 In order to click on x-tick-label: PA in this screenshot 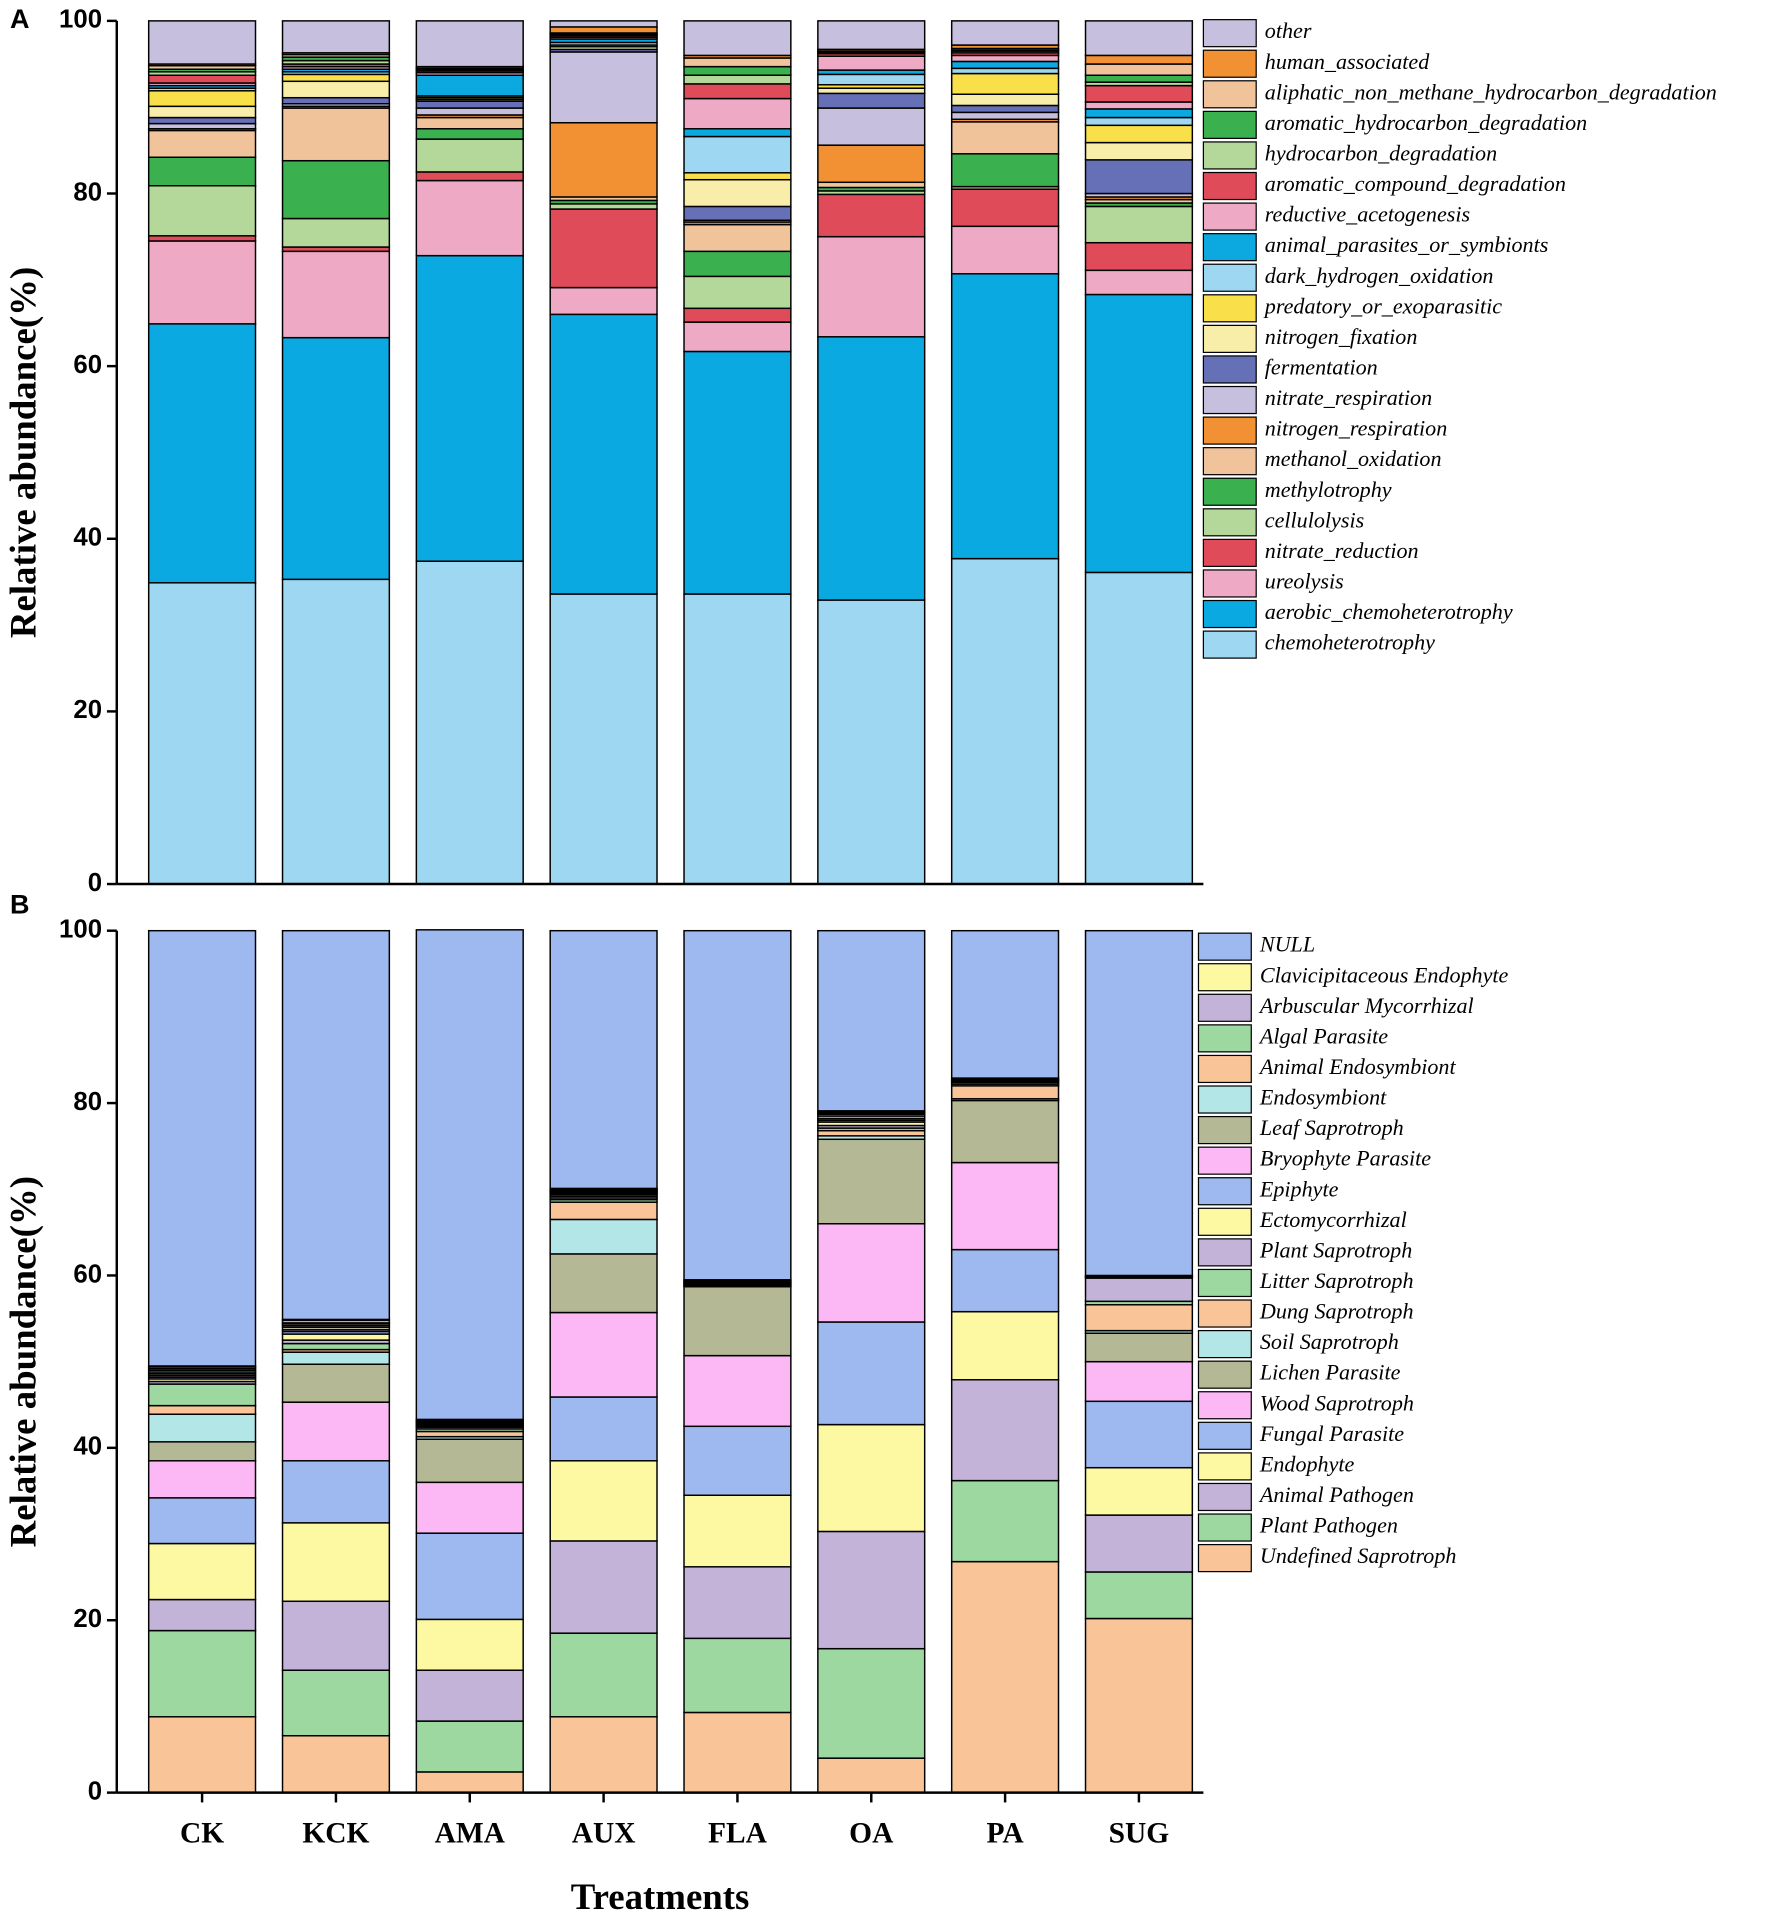, I will do `click(1006, 1833)`.